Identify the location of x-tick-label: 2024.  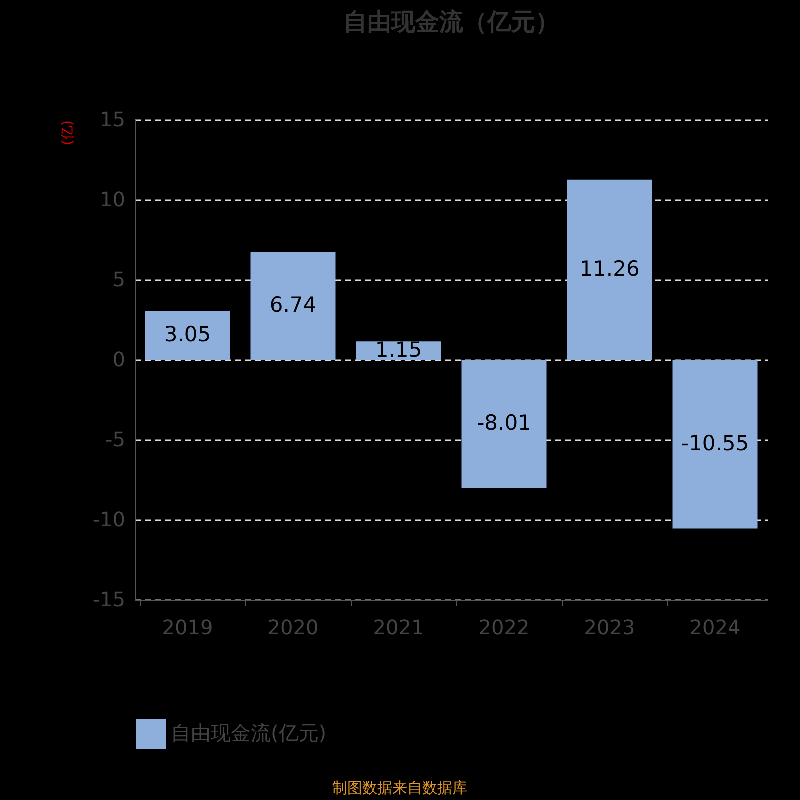
(715, 628).